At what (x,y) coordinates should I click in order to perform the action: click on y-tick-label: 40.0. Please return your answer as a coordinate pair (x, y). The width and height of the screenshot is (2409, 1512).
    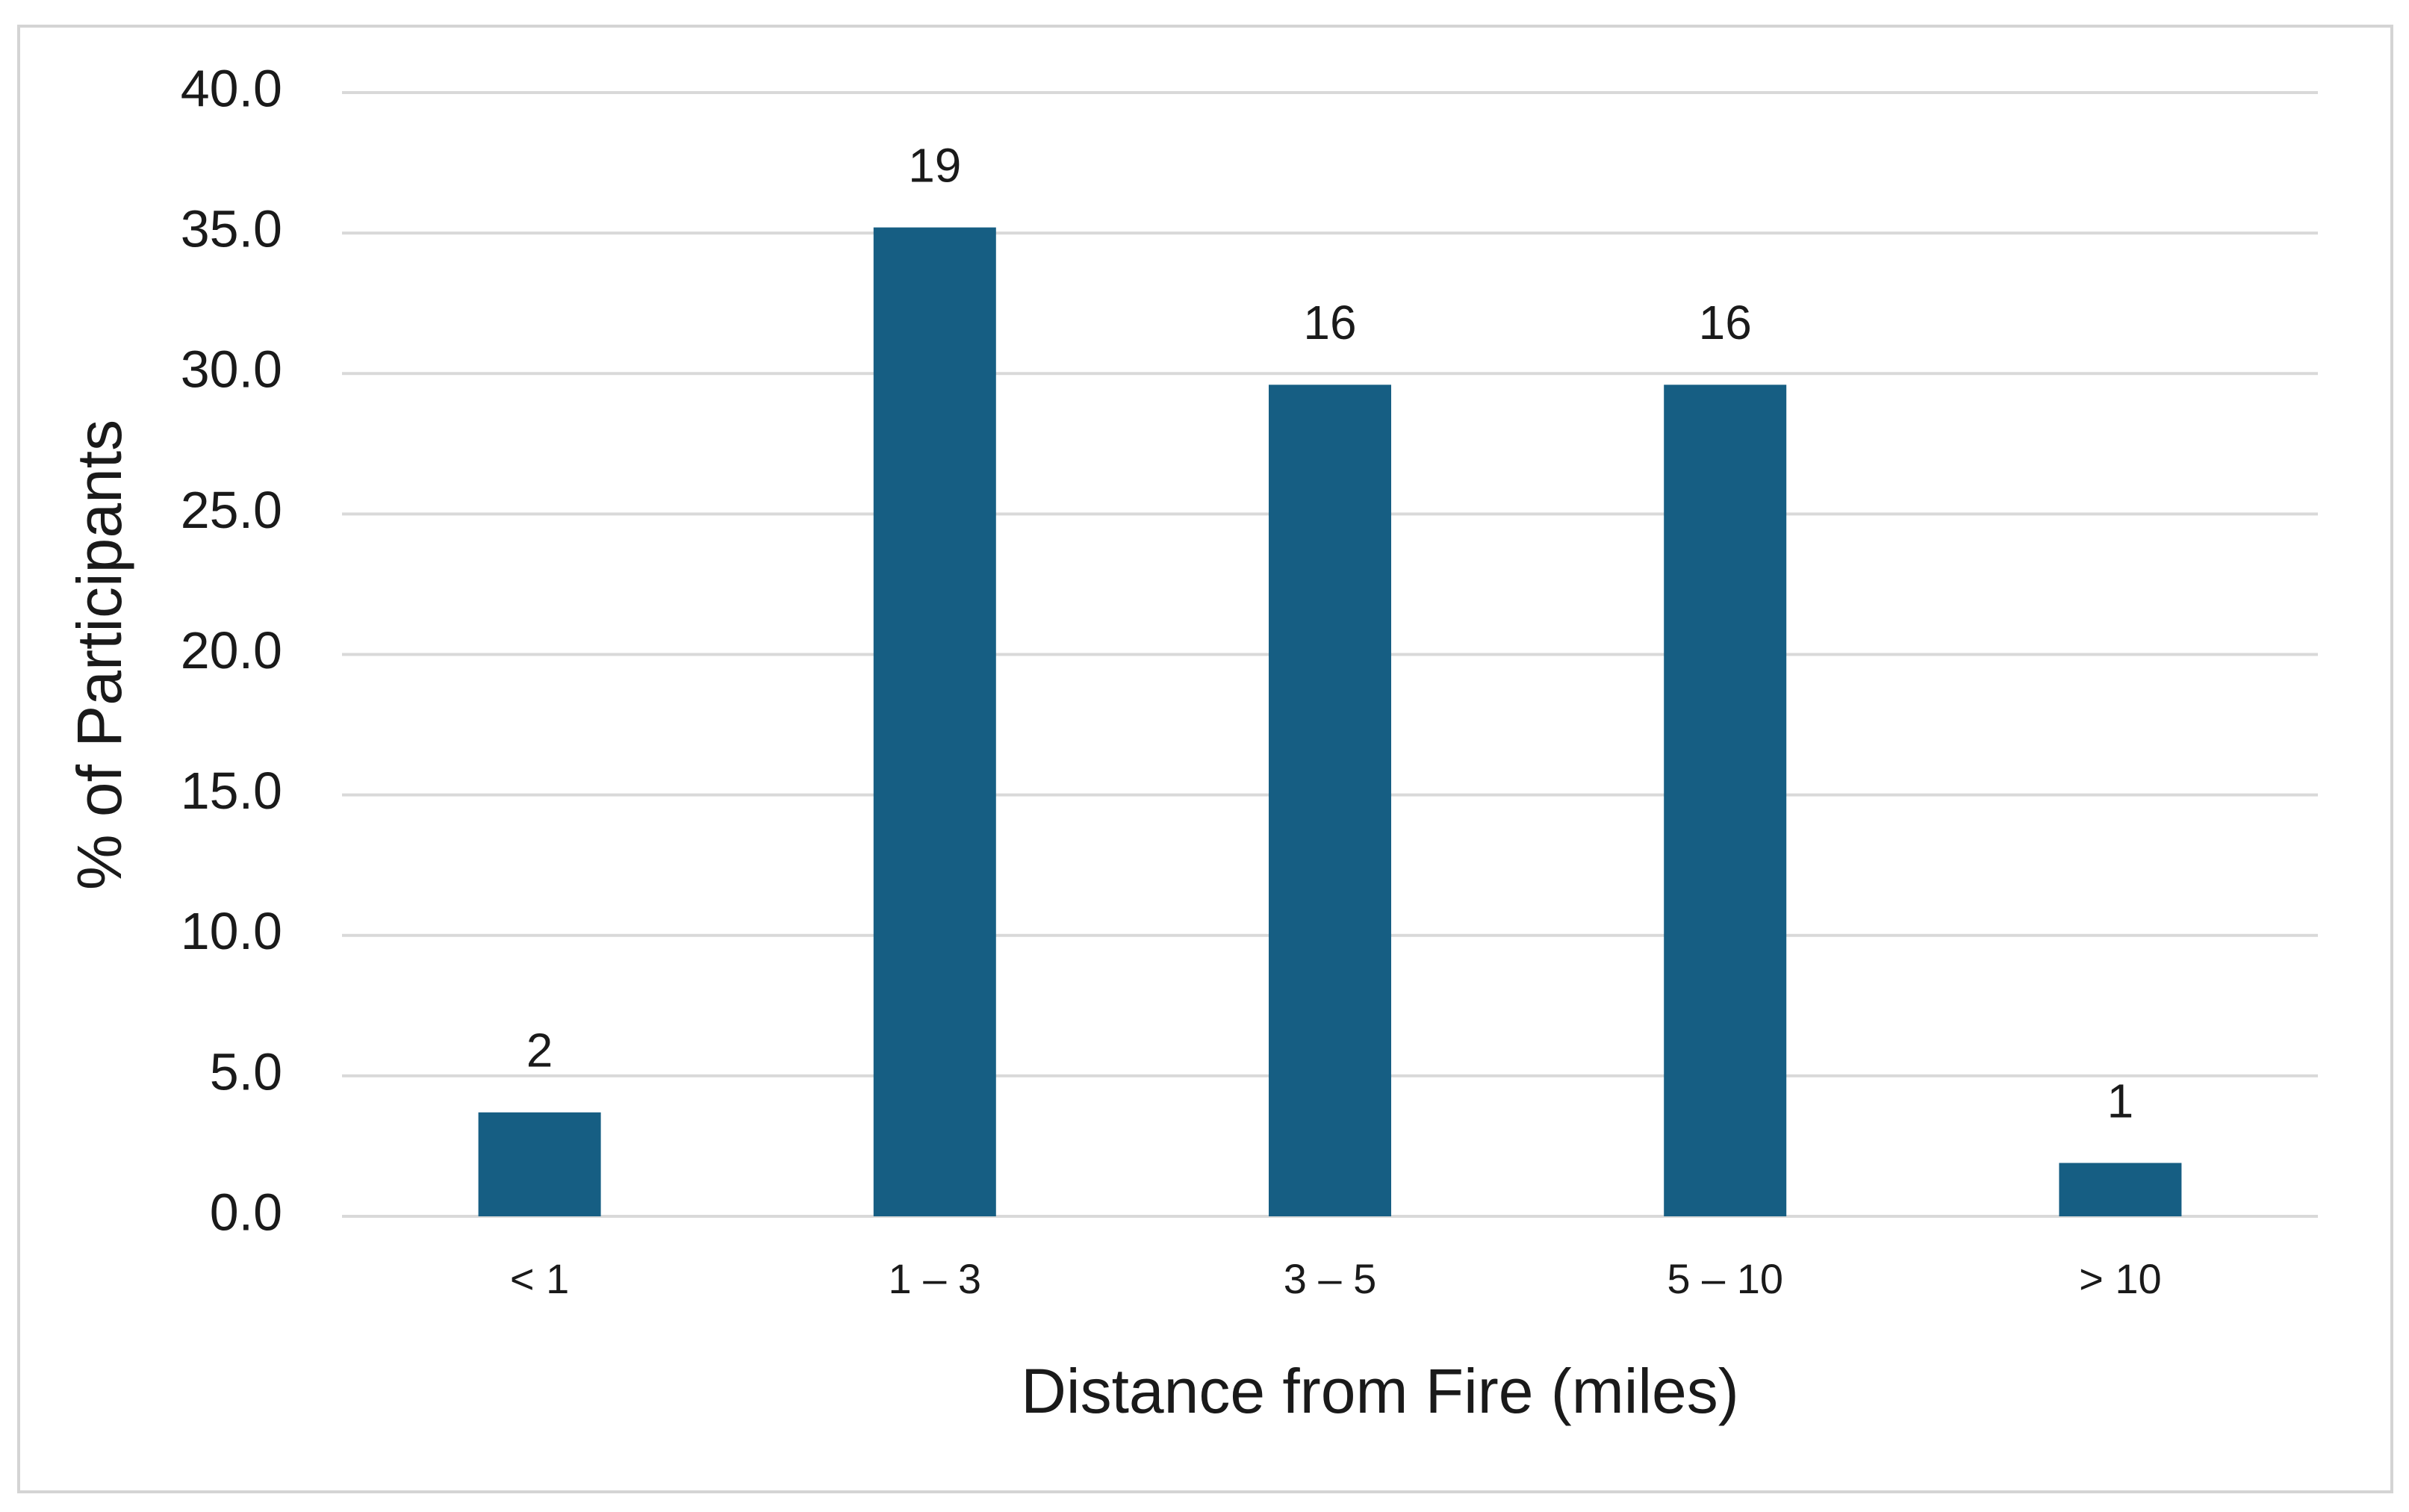
    Looking at the image, I should click on (231, 88).